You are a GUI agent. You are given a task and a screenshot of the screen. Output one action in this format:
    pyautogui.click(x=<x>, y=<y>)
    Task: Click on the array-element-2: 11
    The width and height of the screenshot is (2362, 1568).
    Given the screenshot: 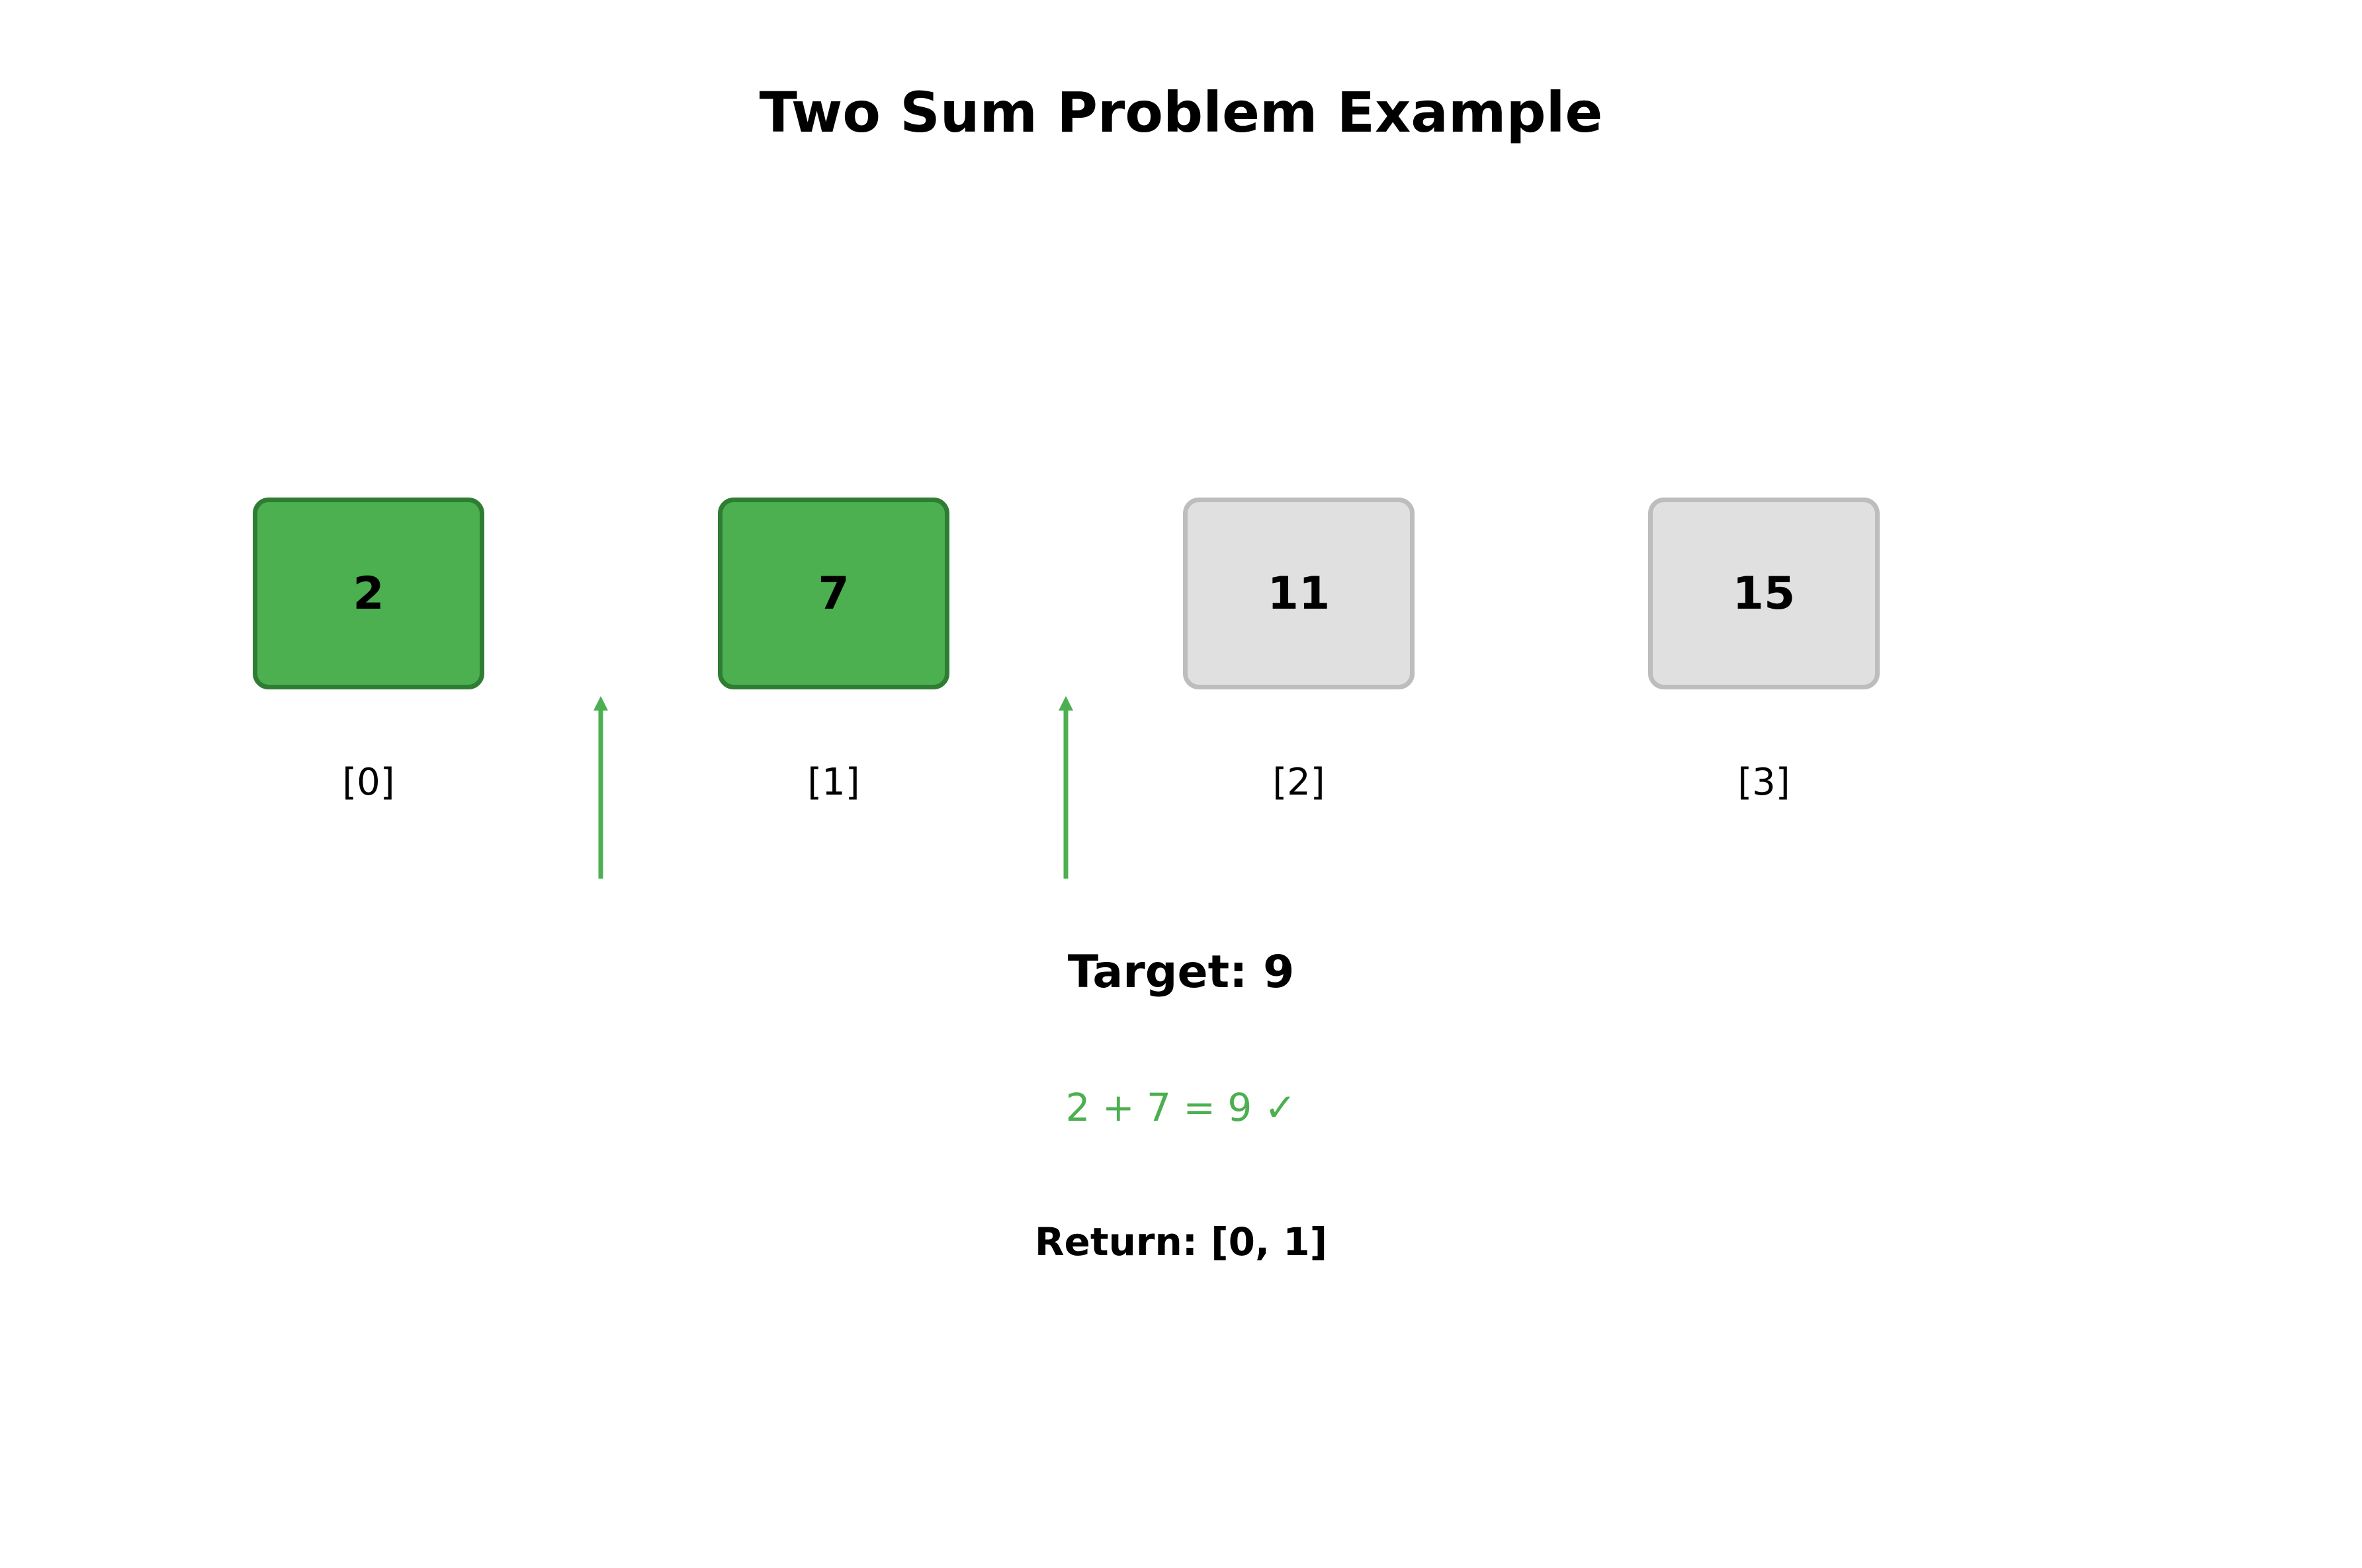 What is the action you would take?
    pyautogui.click(x=1299, y=593)
    